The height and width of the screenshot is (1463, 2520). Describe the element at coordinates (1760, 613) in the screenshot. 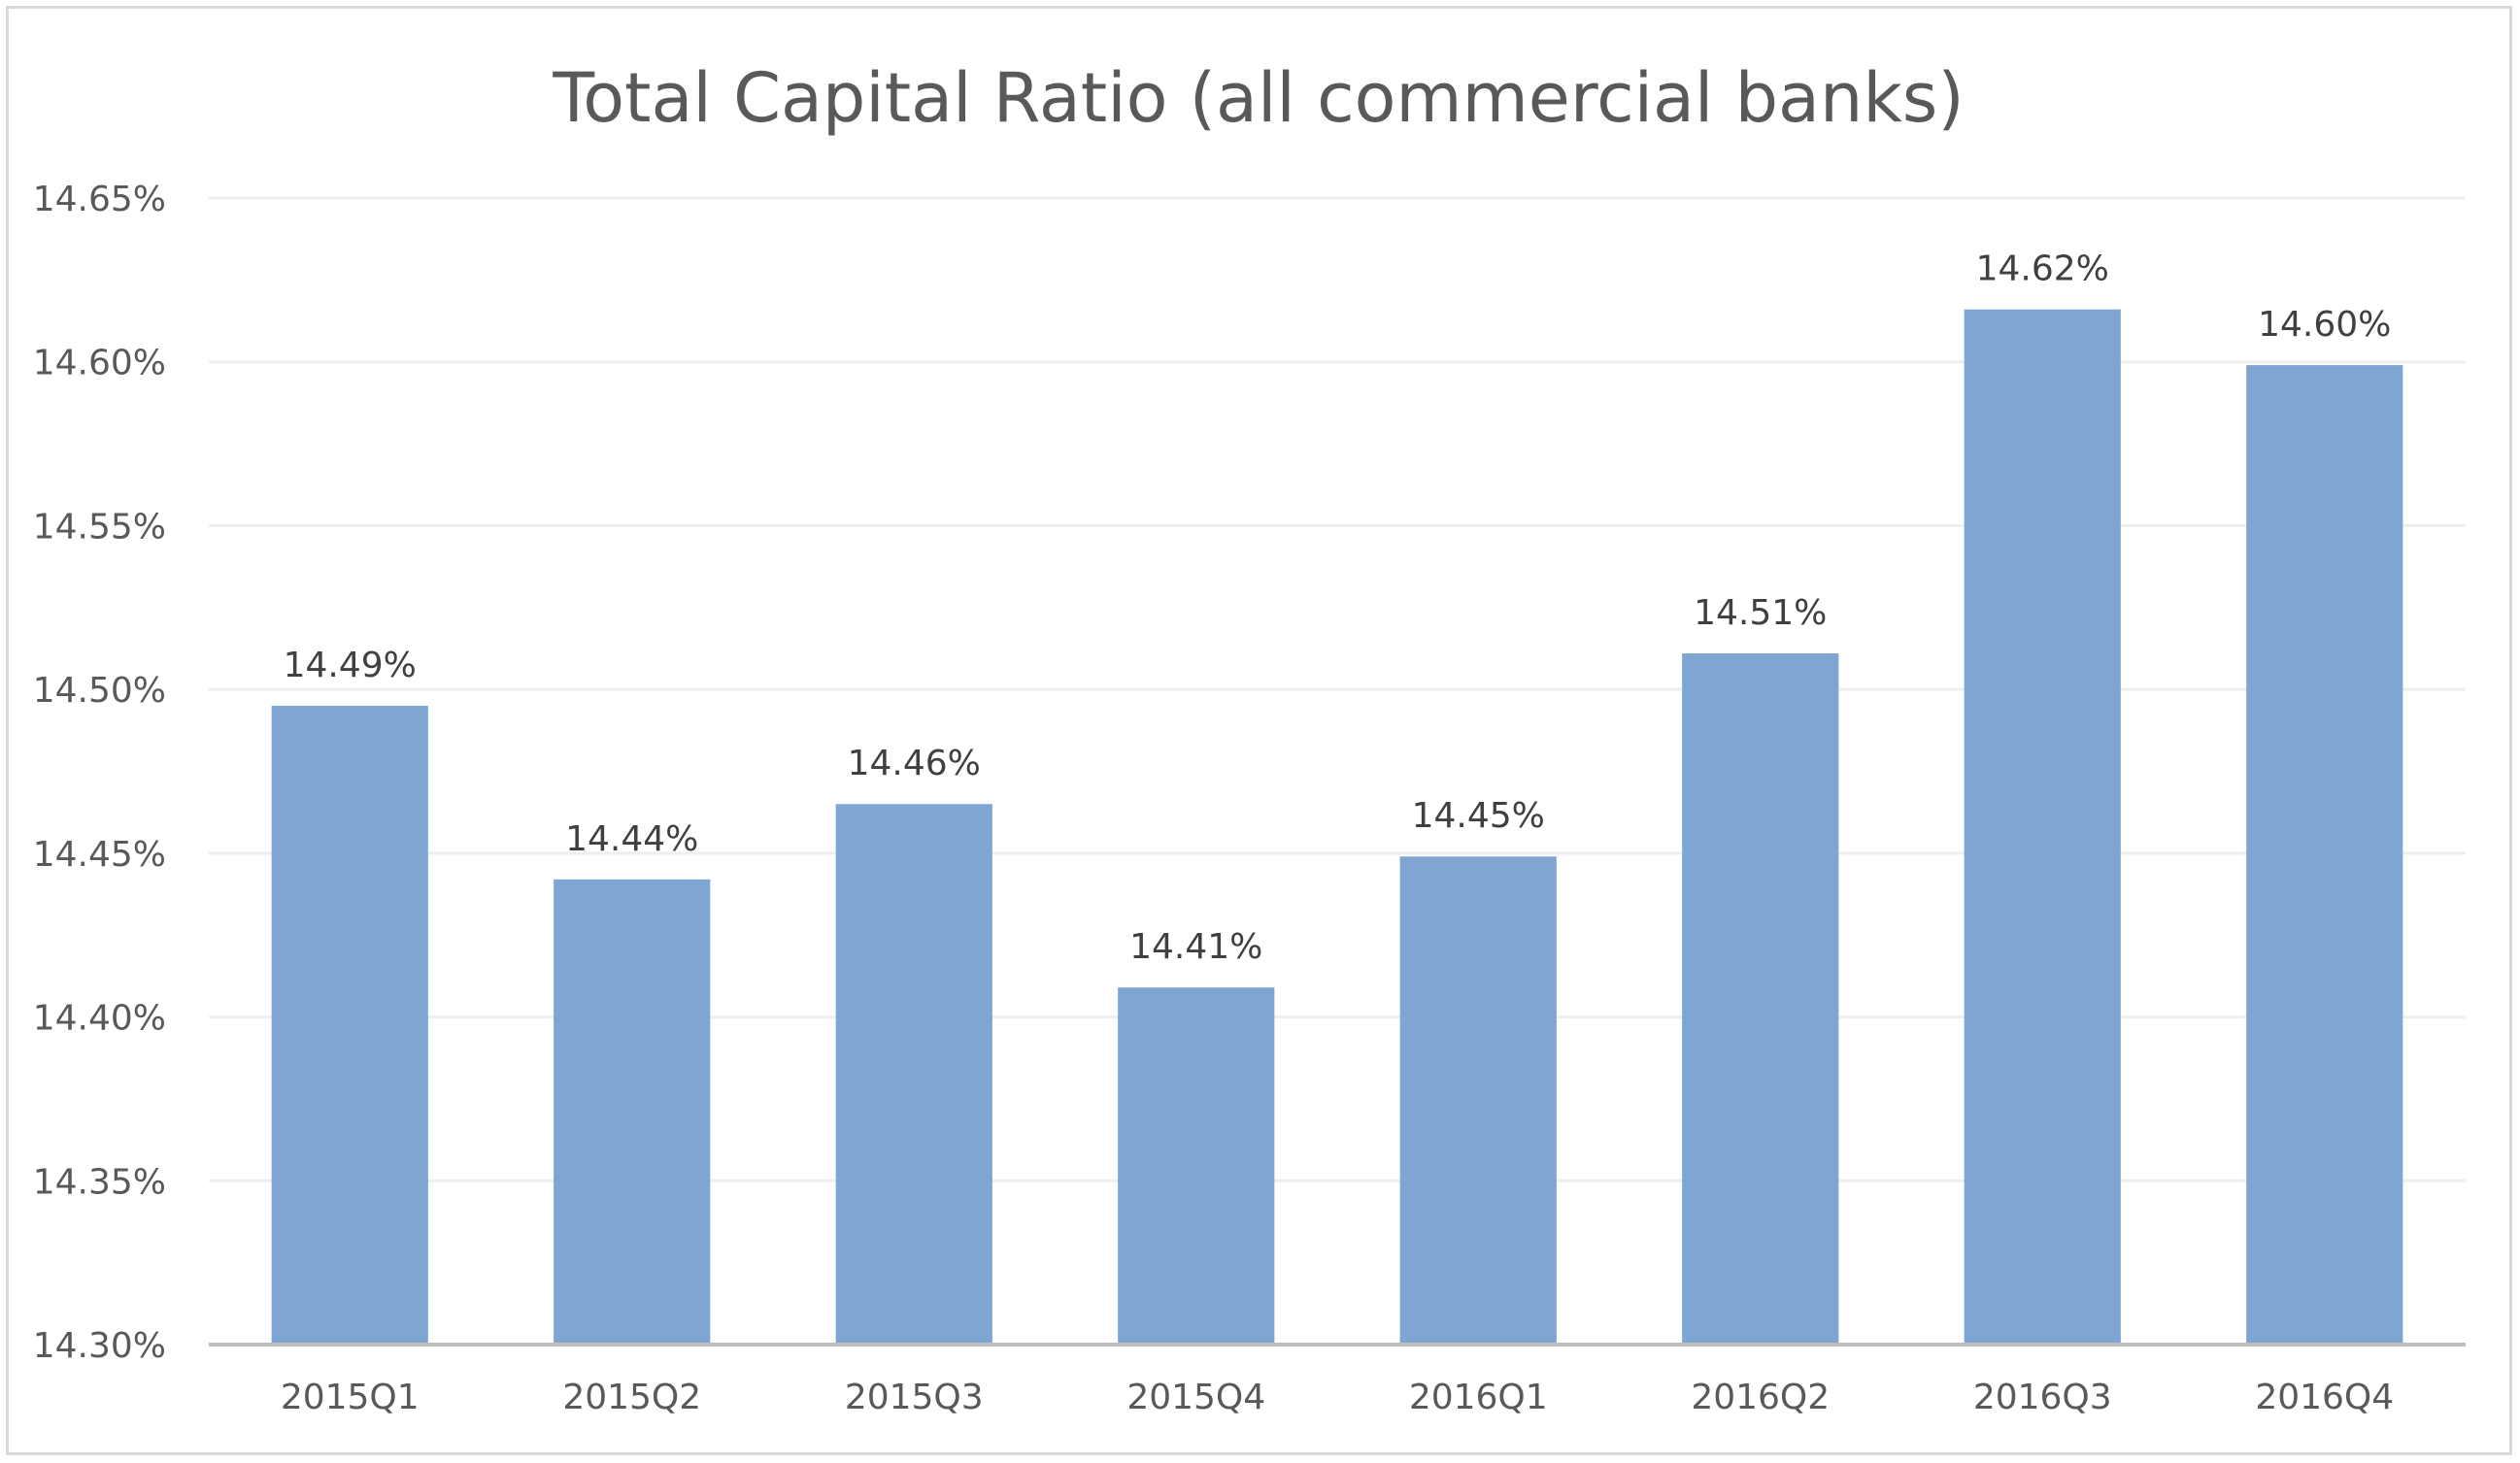

I see `data-label: 14.51%` at that location.